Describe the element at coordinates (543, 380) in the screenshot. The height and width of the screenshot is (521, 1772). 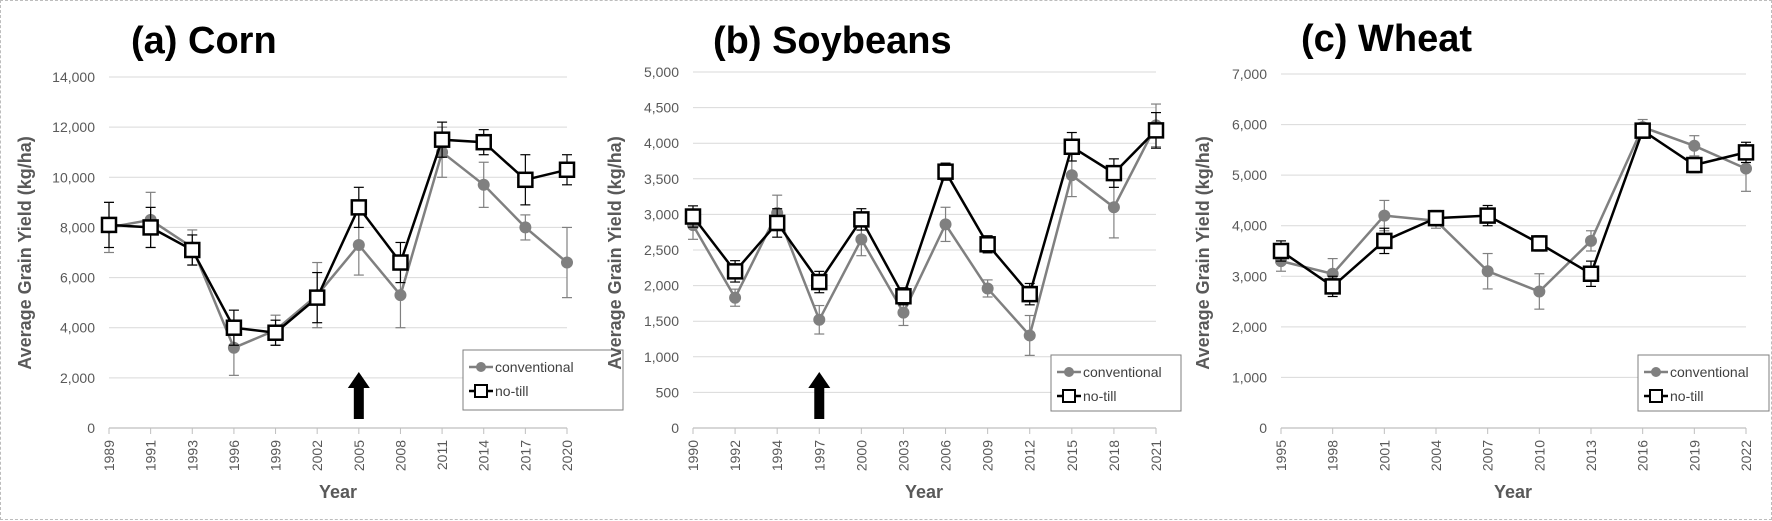
I see `legend-box` at that location.